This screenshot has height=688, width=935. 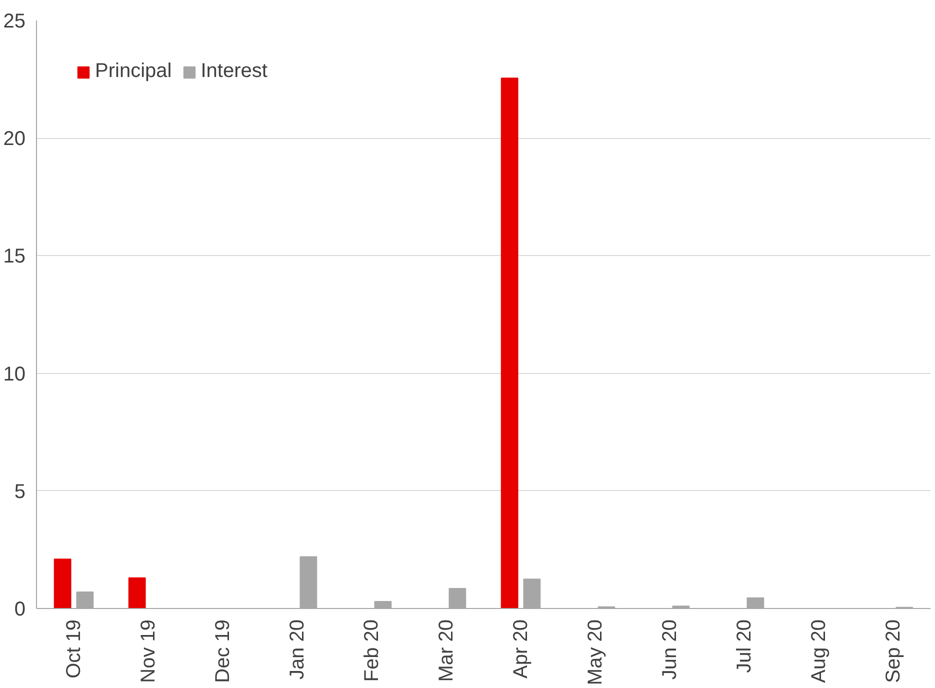 I want to click on legend-label: Principal, so click(x=133, y=71).